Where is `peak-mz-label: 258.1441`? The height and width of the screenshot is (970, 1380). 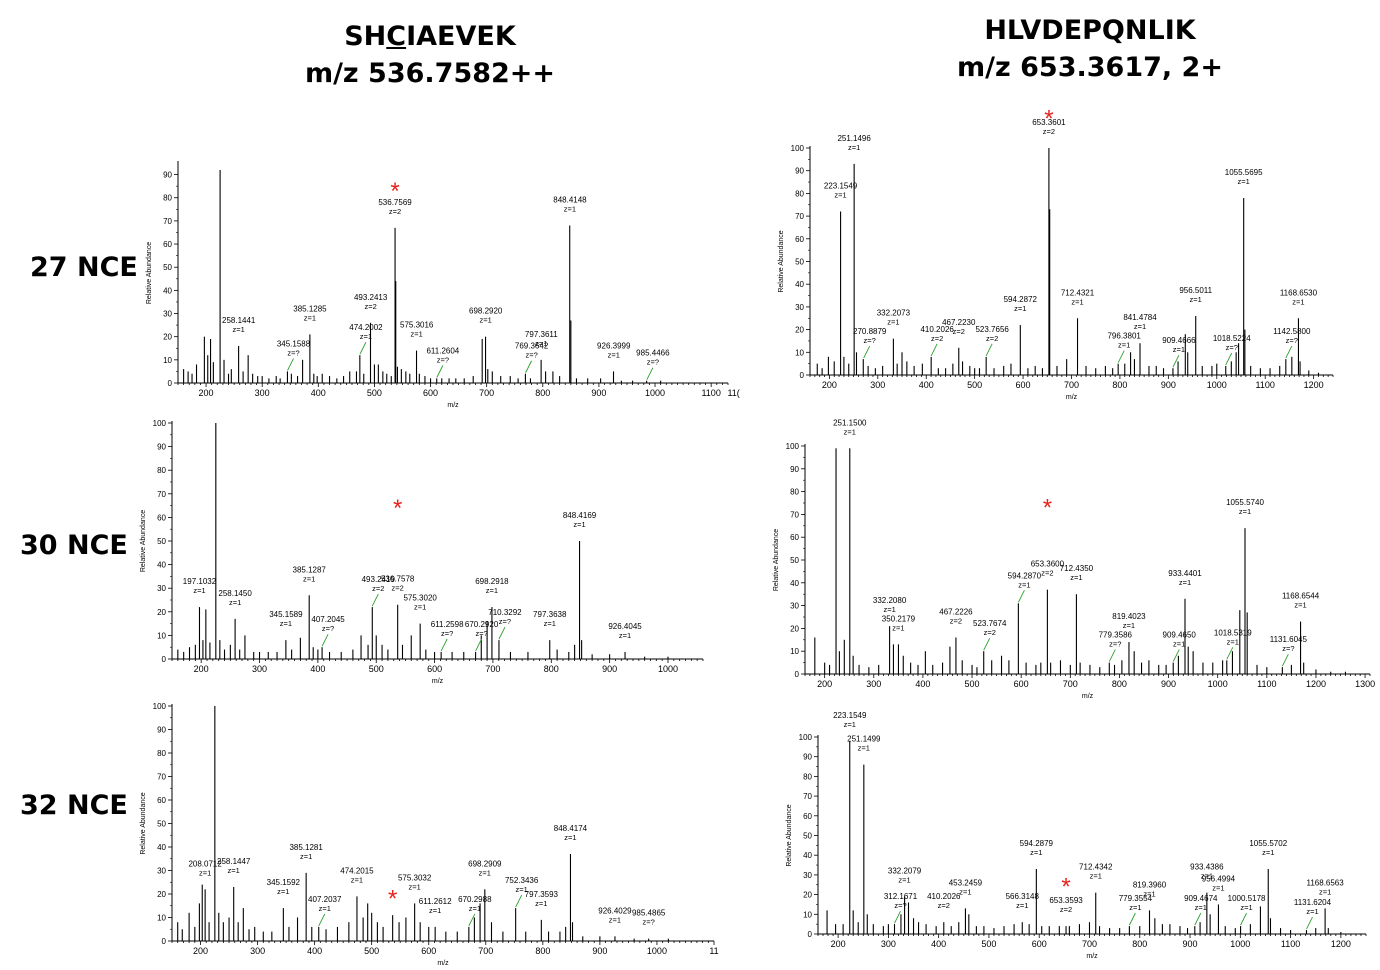
peak-mz-label: 258.1441 is located at coordinates (239, 320).